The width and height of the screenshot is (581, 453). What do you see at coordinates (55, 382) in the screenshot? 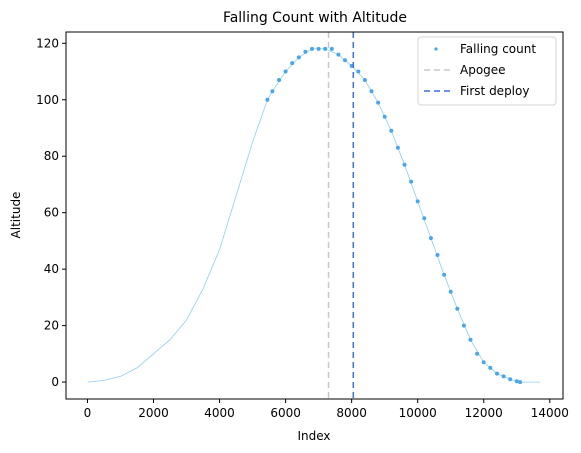
I see `y-tick-label: 0` at bounding box center [55, 382].